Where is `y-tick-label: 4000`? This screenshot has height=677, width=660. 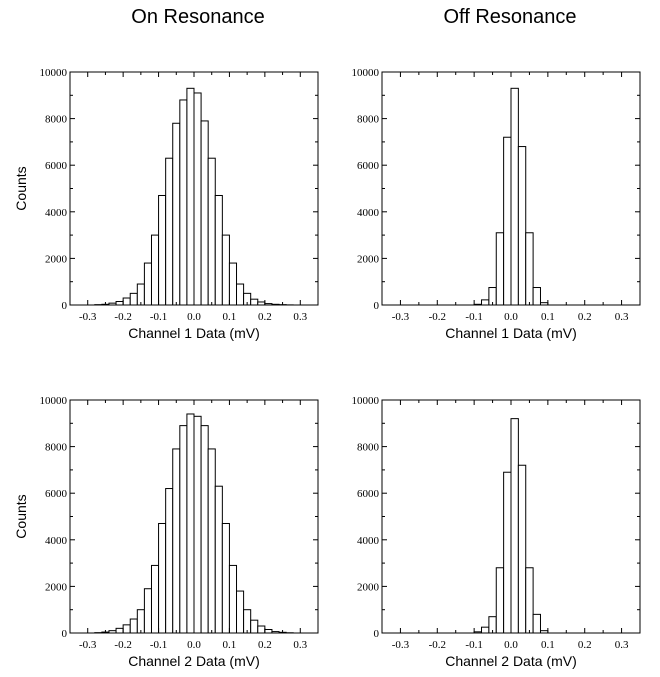 y-tick-label: 4000 is located at coordinates (368, 541).